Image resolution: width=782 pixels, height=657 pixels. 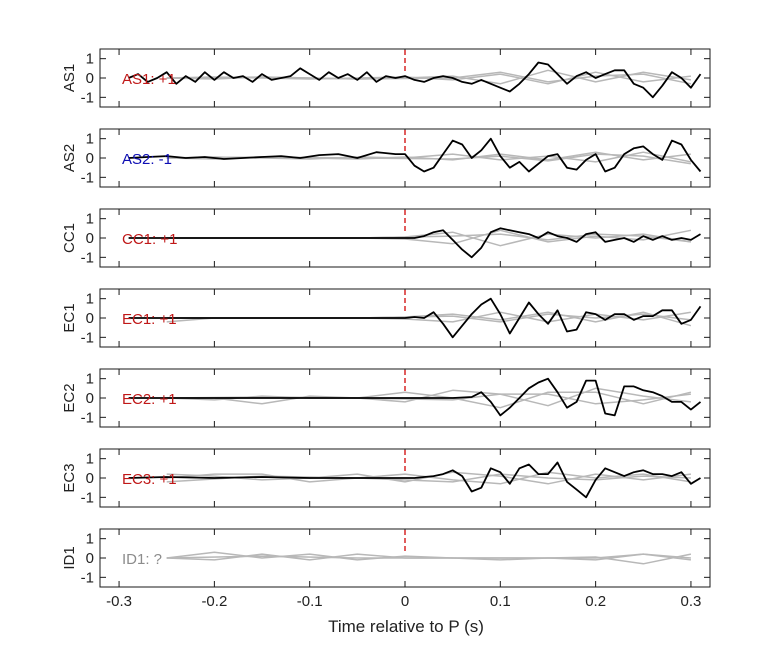 I want to click on x-tick-label: -0.1, so click(x=310, y=601).